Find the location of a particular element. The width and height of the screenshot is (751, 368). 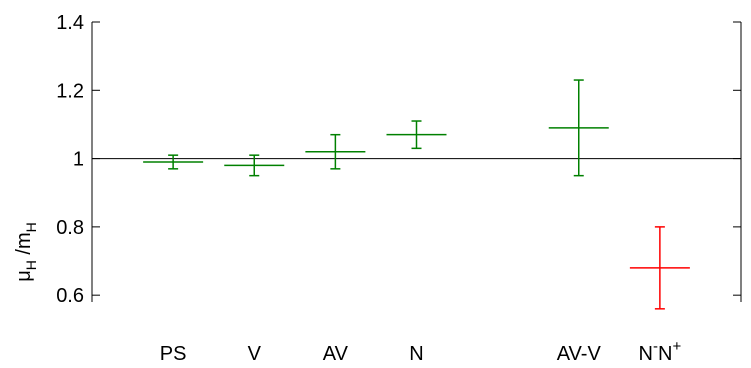

x-category-labels: PS V AV N AV-V N-N+ is located at coordinates (421, 351).